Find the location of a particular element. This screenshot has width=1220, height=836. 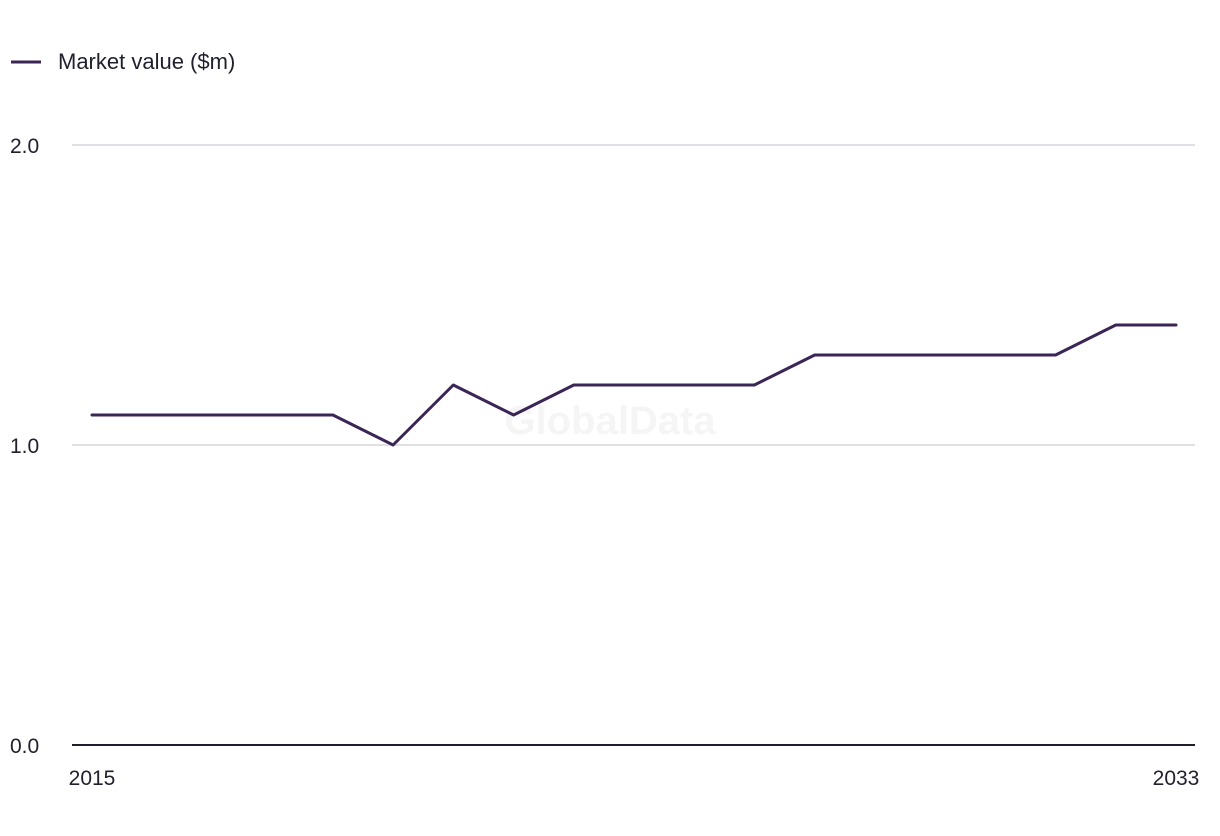

series-line-market-value is located at coordinates (634, 385).